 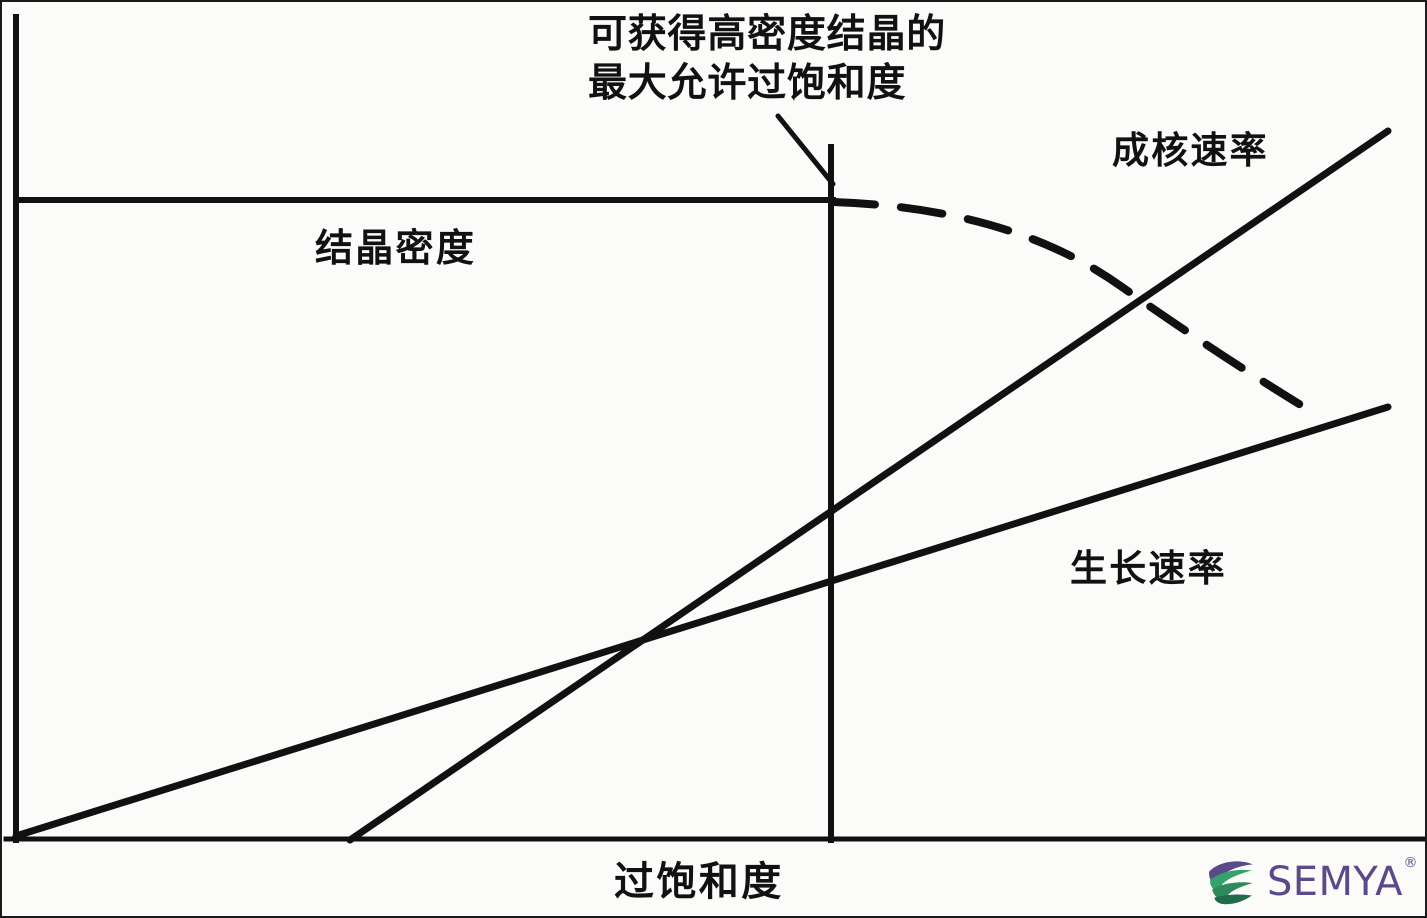 I want to click on semya-brand-name: SEMYA, so click(x=1335, y=882).